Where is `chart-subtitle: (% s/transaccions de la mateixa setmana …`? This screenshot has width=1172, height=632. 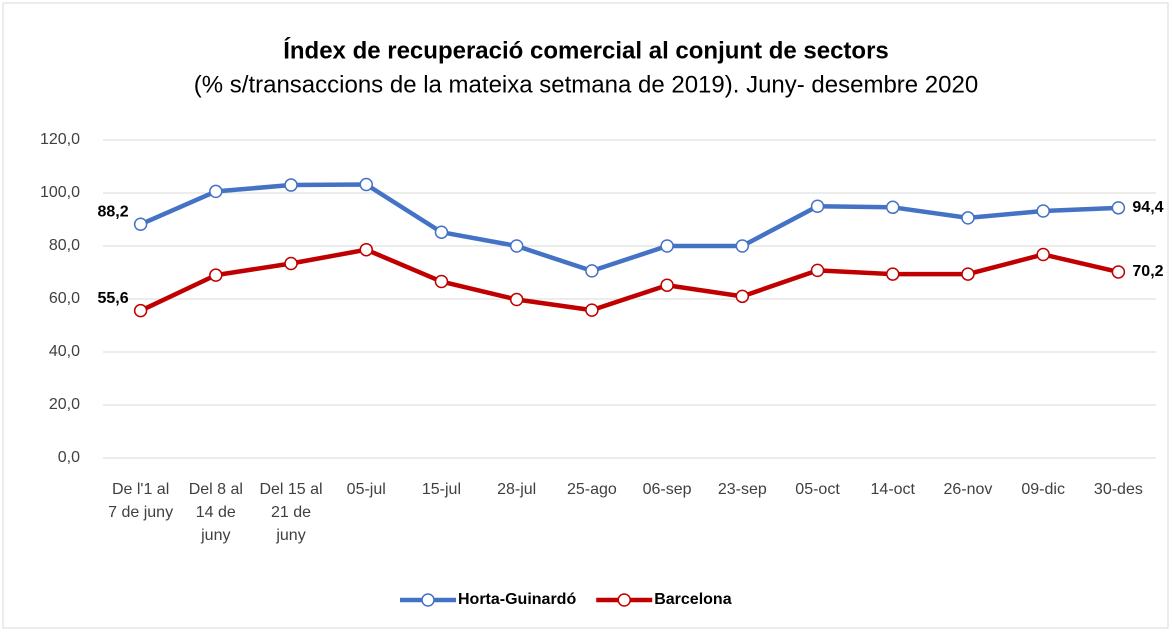 chart-subtitle: (% s/transaccions de la mateixa setmana … is located at coordinates (586, 84).